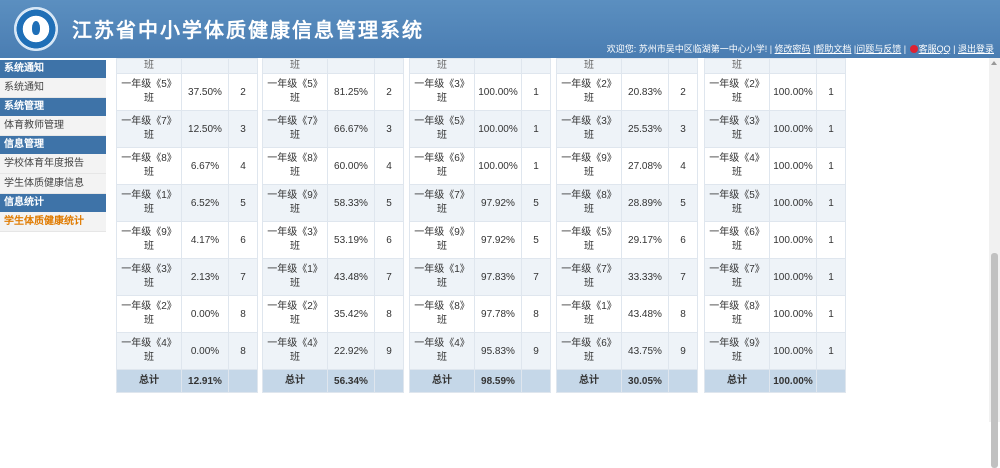  What do you see at coordinates (994, 63) in the screenshot?
I see `scroll-up-arrow-icon` at bounding box center [994, 63].